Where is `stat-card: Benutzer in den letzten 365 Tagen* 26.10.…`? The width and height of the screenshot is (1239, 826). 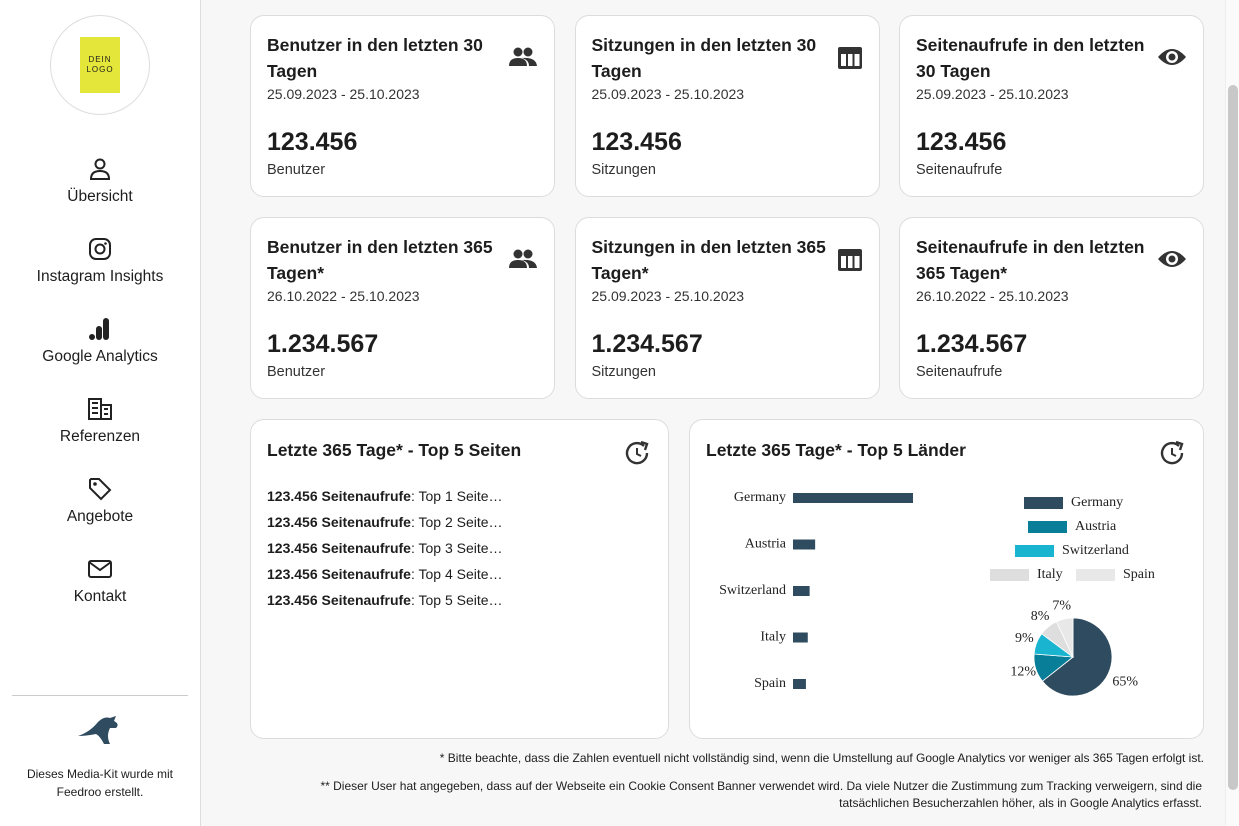 stat-card: Benutzer in den letzten 365 Tagen* 26.10.… is located at coordinates (402, 308).